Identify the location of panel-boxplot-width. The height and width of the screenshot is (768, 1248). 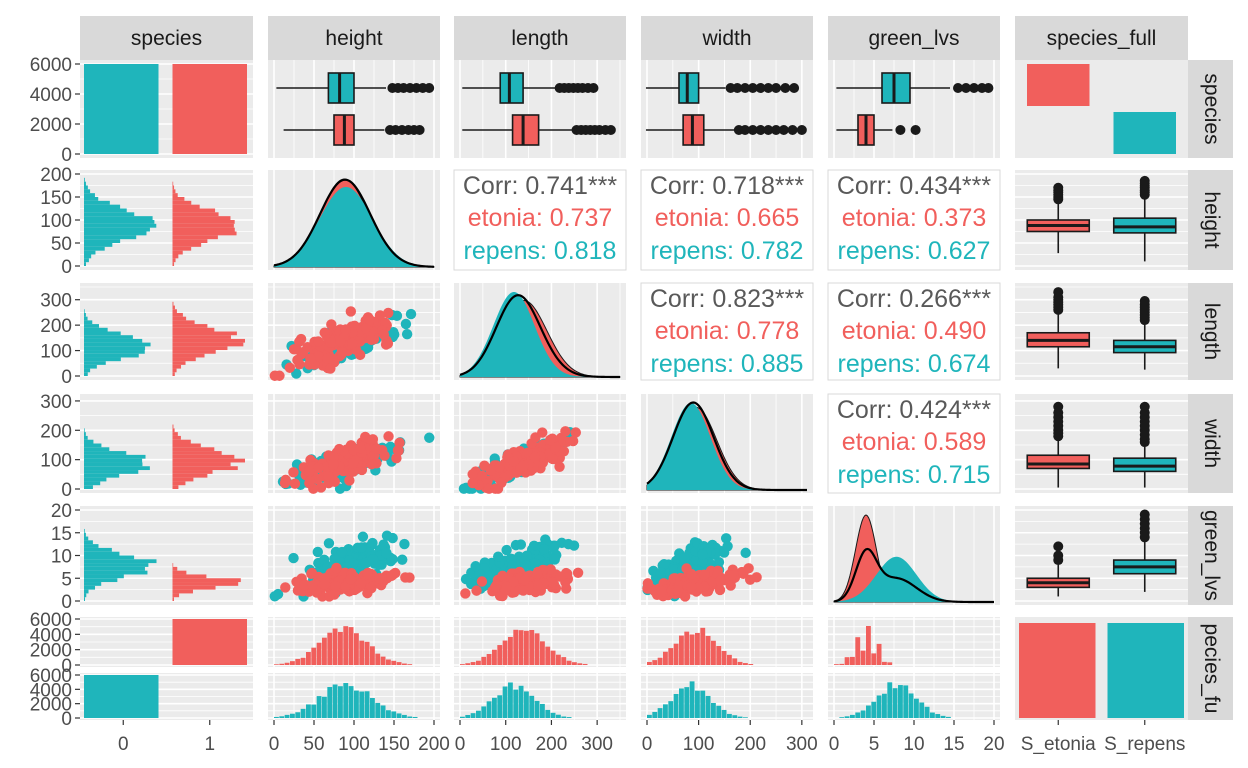
(727, 109).